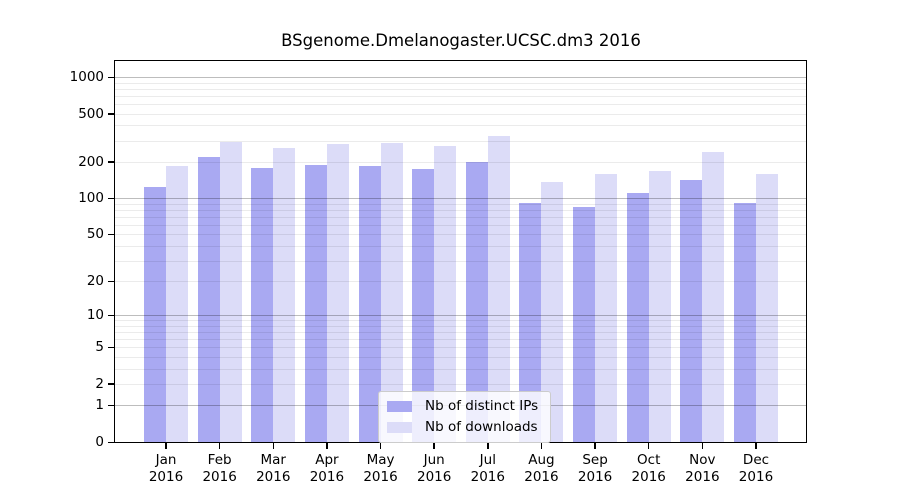 This screenshot has width=900, height=500. What do you see at coordinates (487, 468) in the screenshot?
I see `x-tick-label: Jul 2016` at bounding box center [487, 468].